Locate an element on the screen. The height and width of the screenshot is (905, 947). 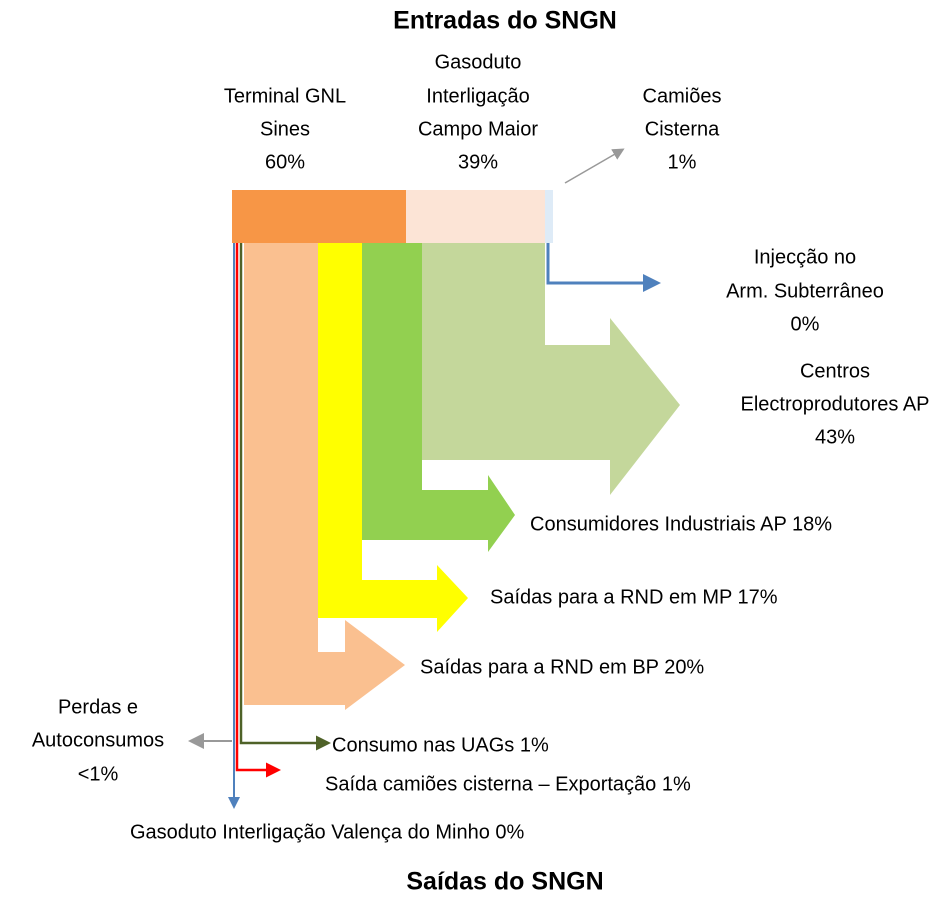
footer-title: Saídas do SNGN is located at coordinates (504, 882).